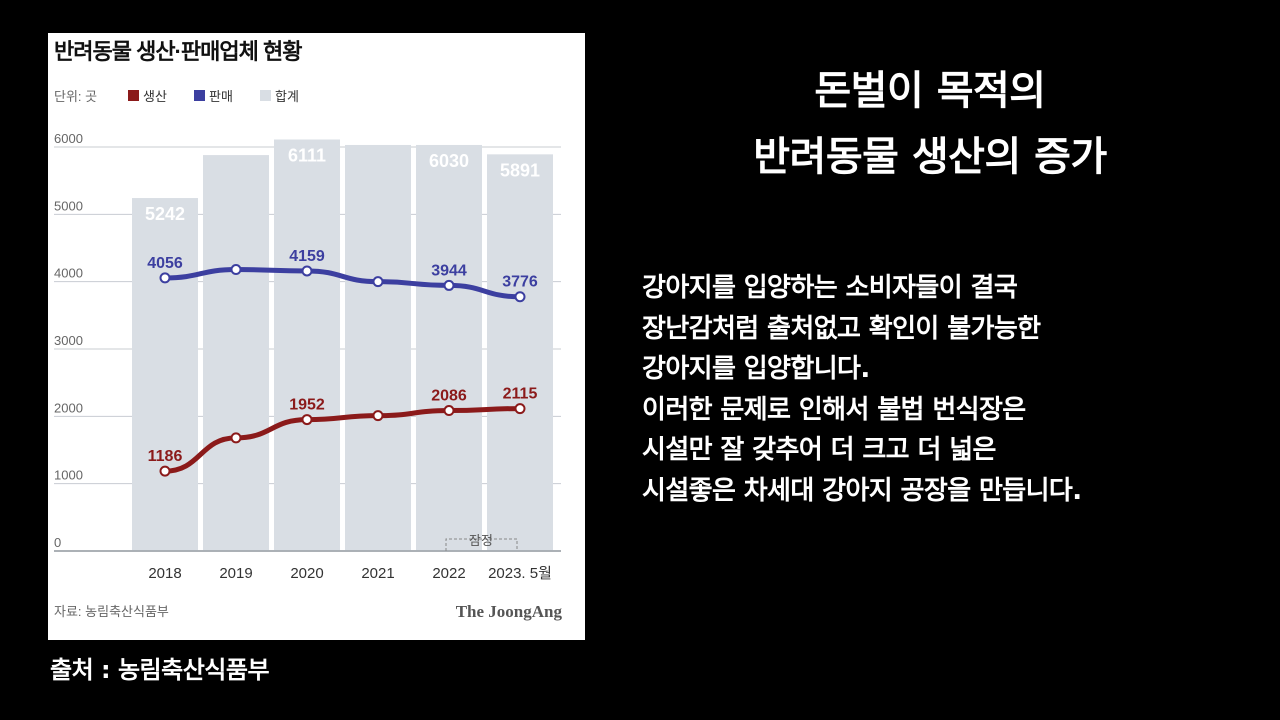 The width and height of the screenshot is (1280, 720). I want to click on body-line: 강아지를 입양합니다., so click(756, 369).